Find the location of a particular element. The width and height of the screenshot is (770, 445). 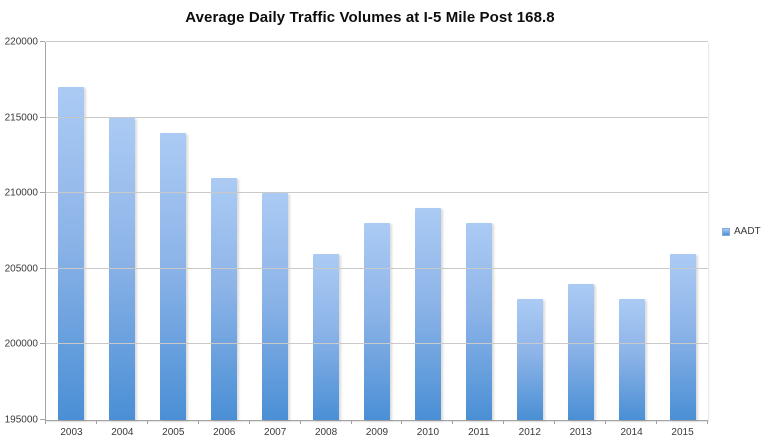

bar-2008 is located at coordinates (326, 336).